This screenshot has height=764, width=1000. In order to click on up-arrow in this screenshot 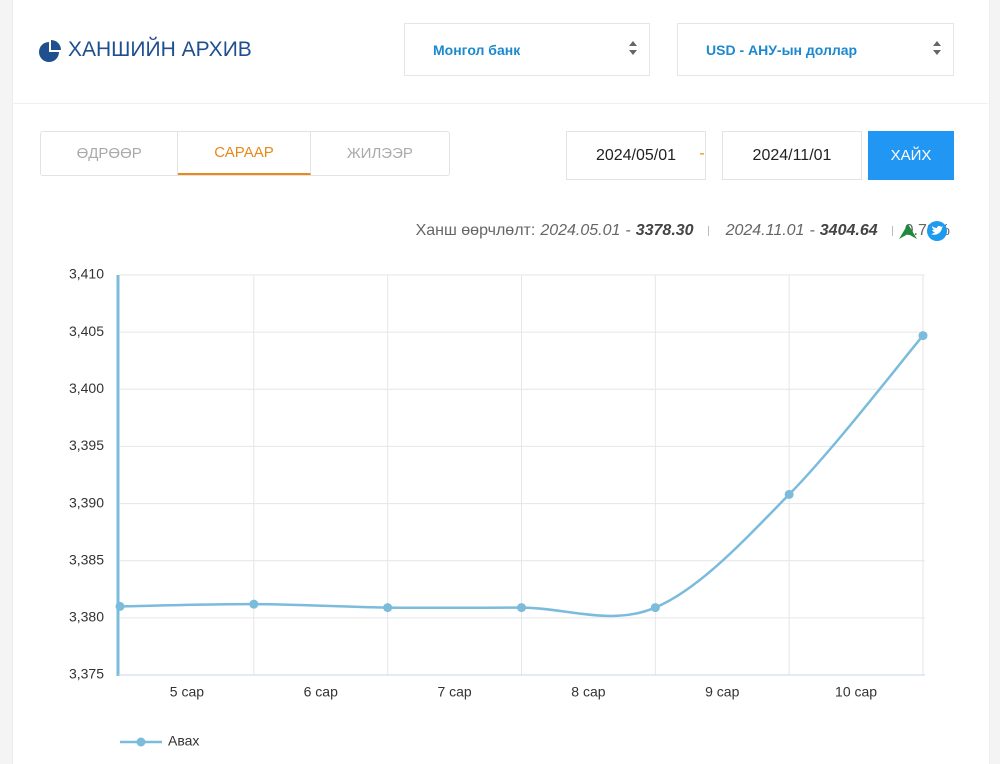, I will do `click(908, 231)`.